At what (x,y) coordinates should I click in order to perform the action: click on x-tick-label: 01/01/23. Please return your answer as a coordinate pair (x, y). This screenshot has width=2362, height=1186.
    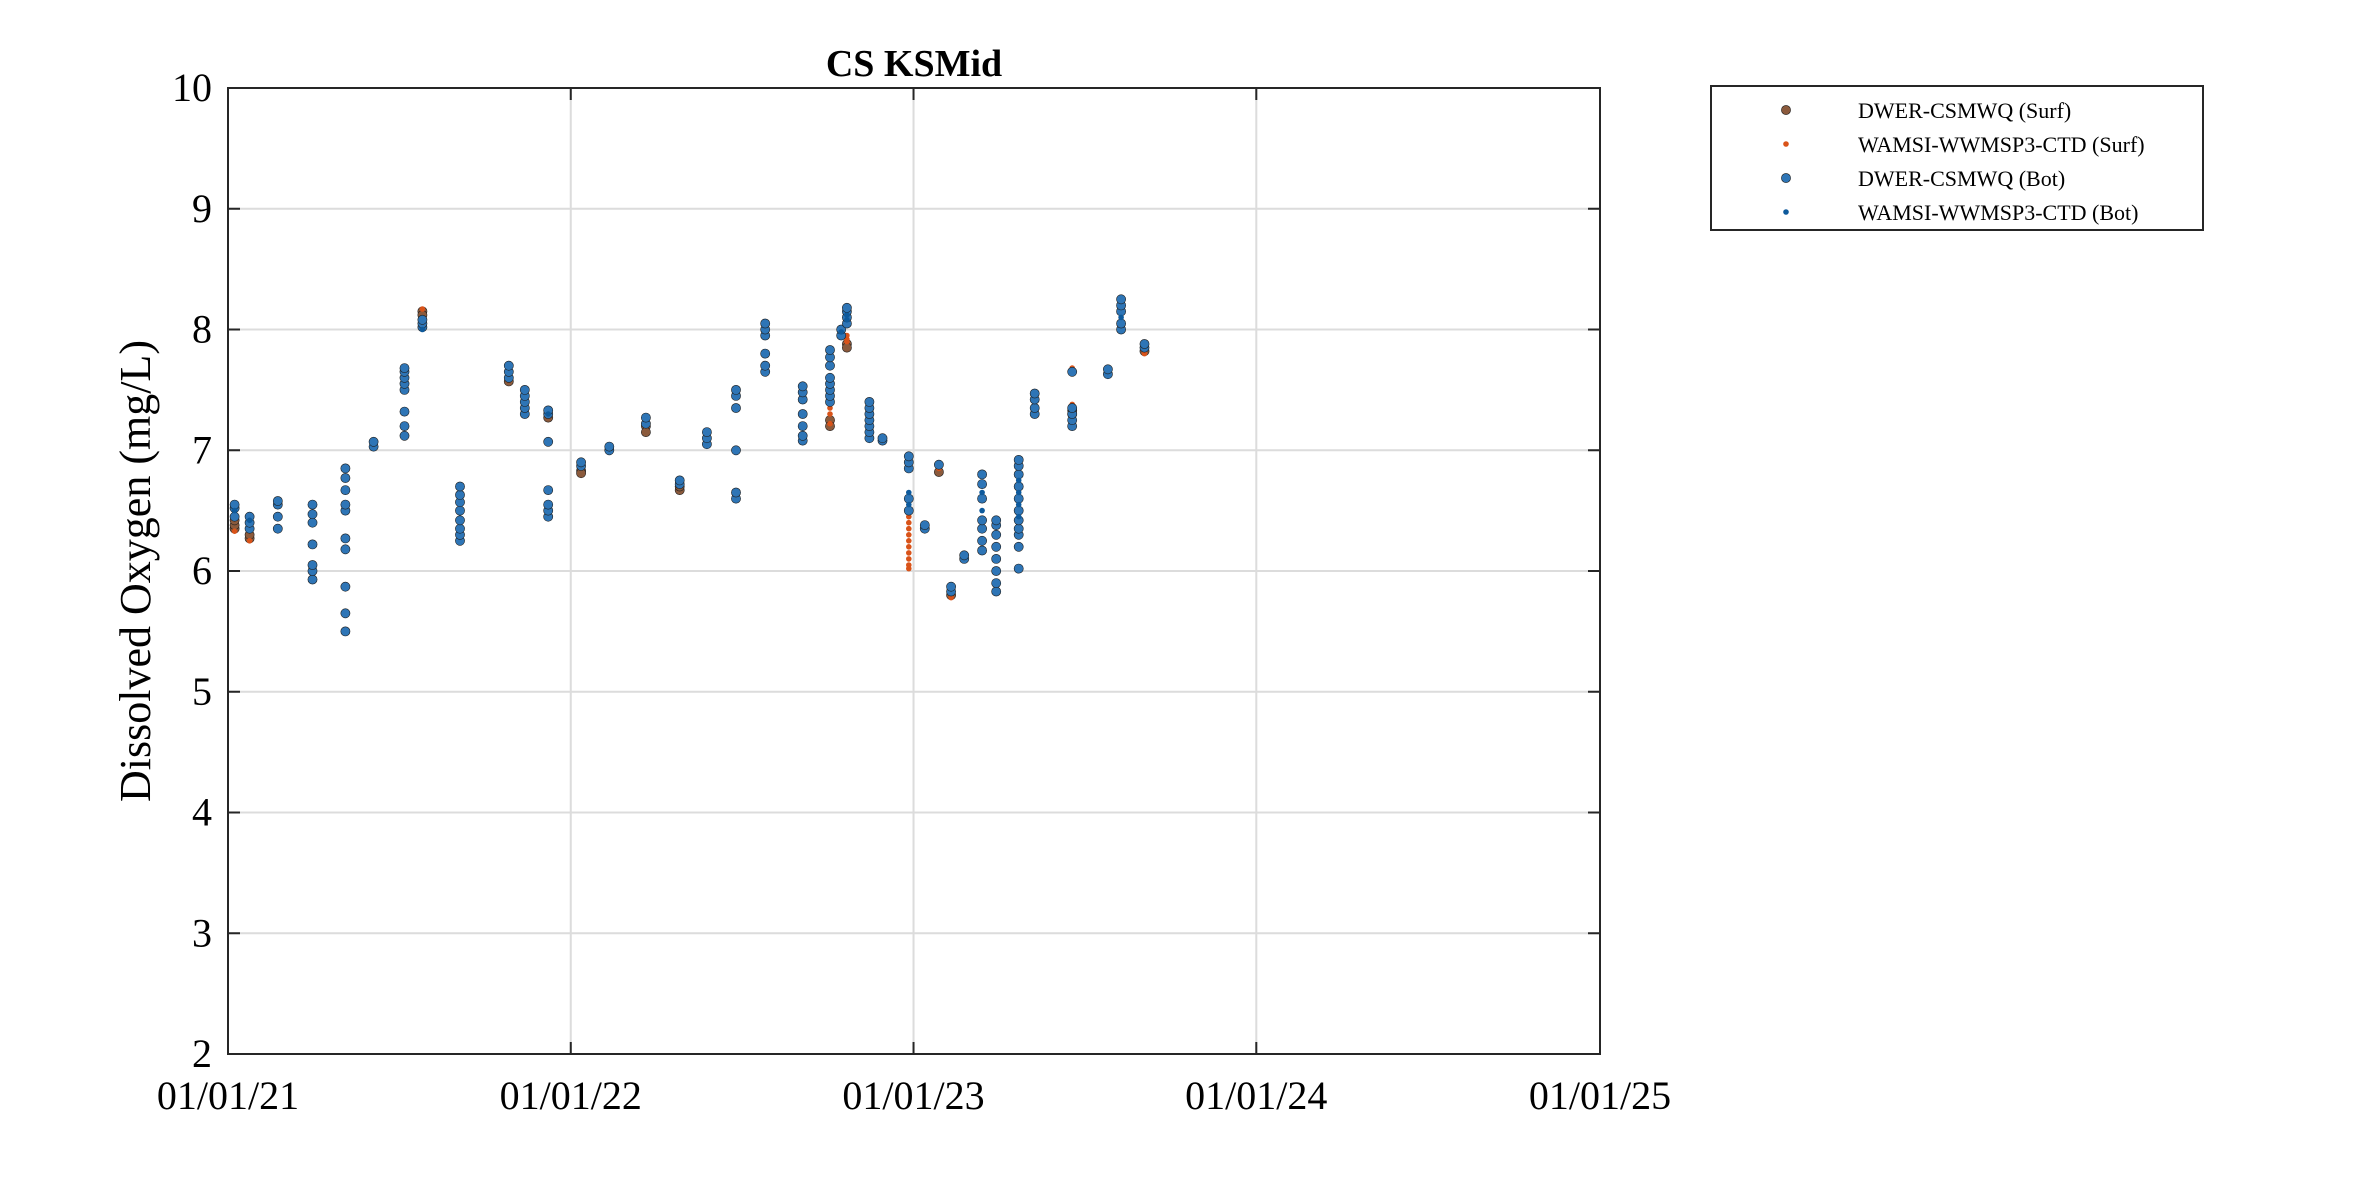
    Looking at the image, I should click on (913, 1095).